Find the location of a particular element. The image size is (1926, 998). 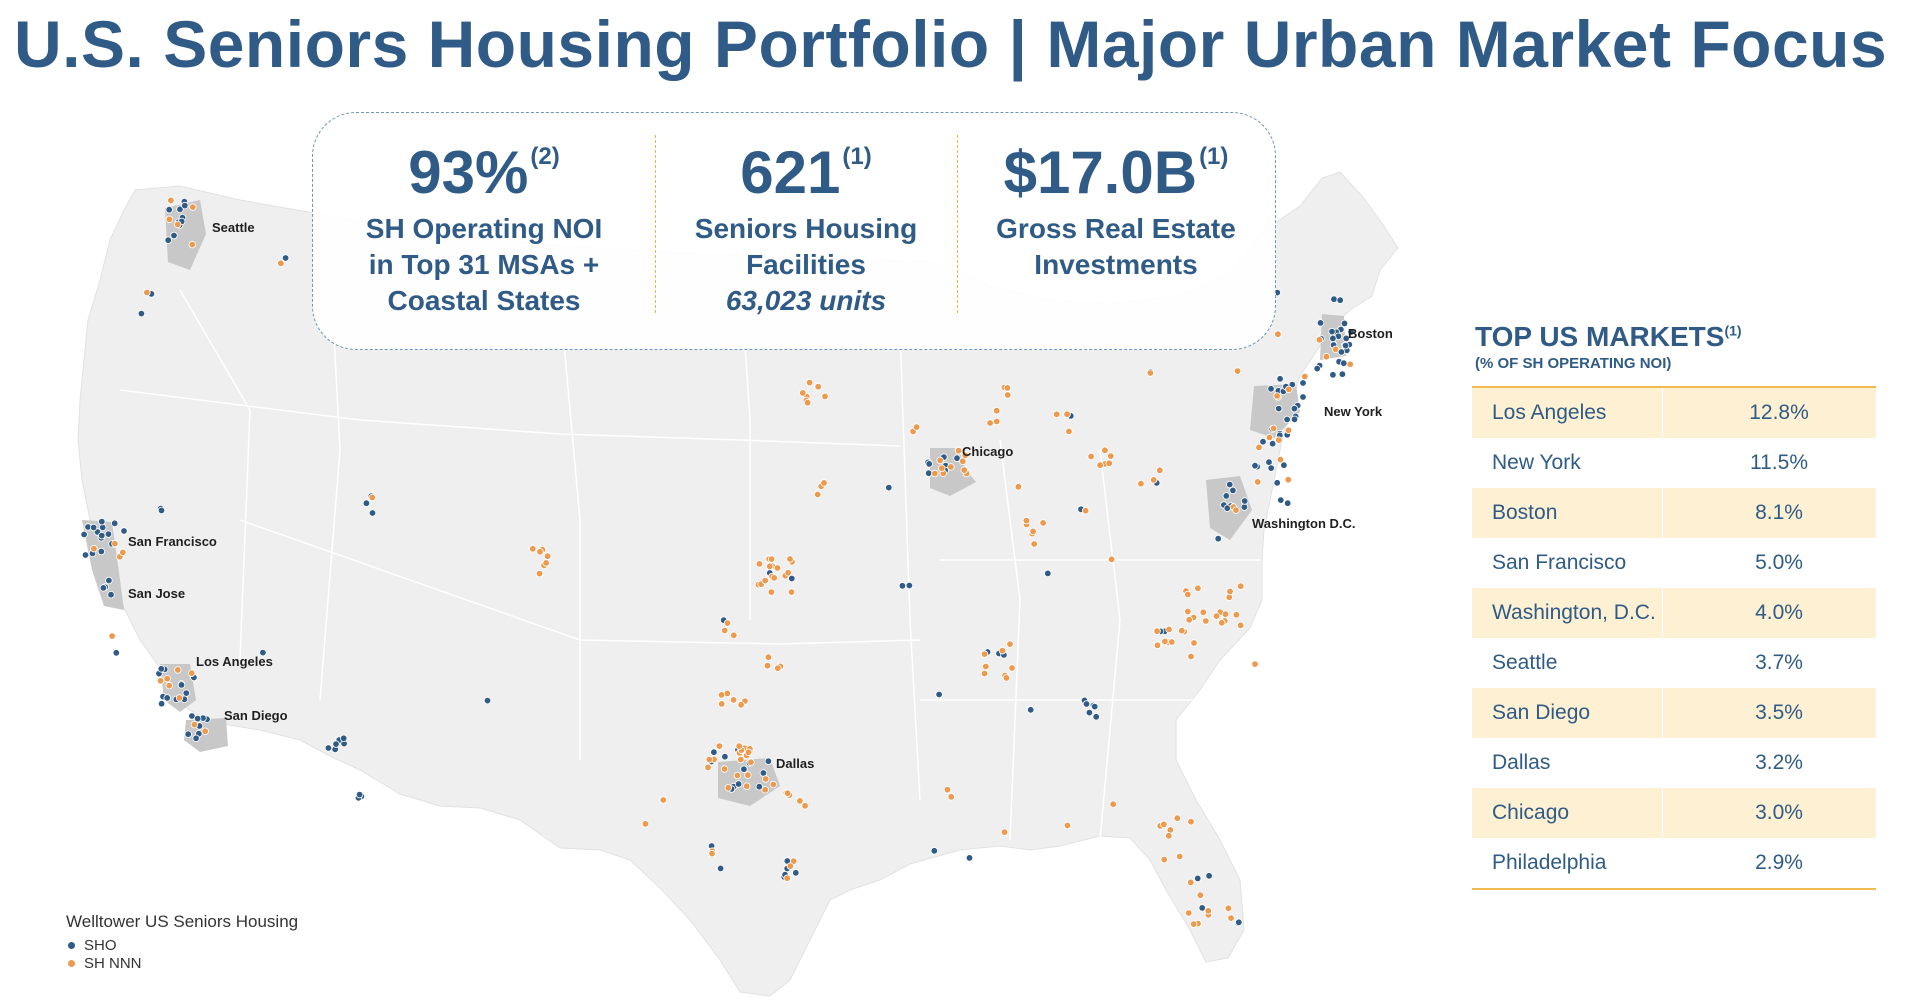

table-row: Seattle 3.7% is located at coordinates (1647, 662).